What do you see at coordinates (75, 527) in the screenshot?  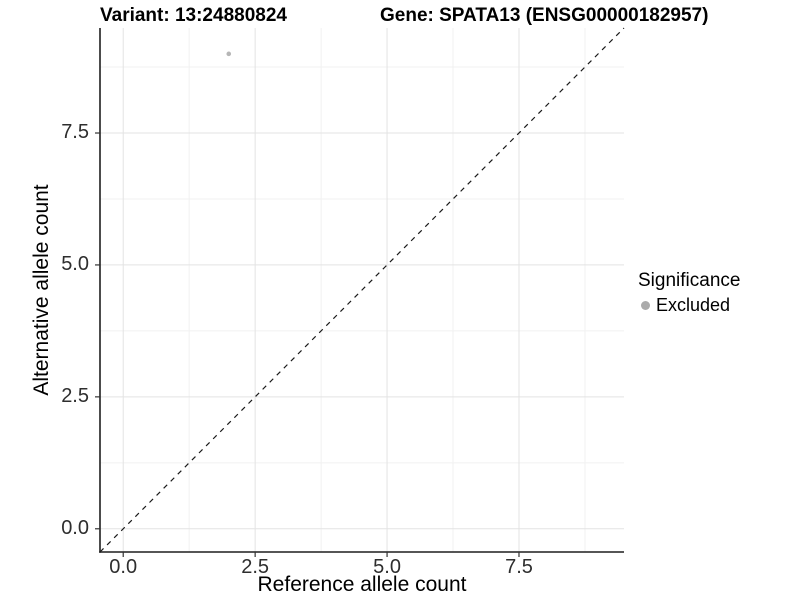 I see `y-tick-label: 0.0` at bounding box center [75, 527].